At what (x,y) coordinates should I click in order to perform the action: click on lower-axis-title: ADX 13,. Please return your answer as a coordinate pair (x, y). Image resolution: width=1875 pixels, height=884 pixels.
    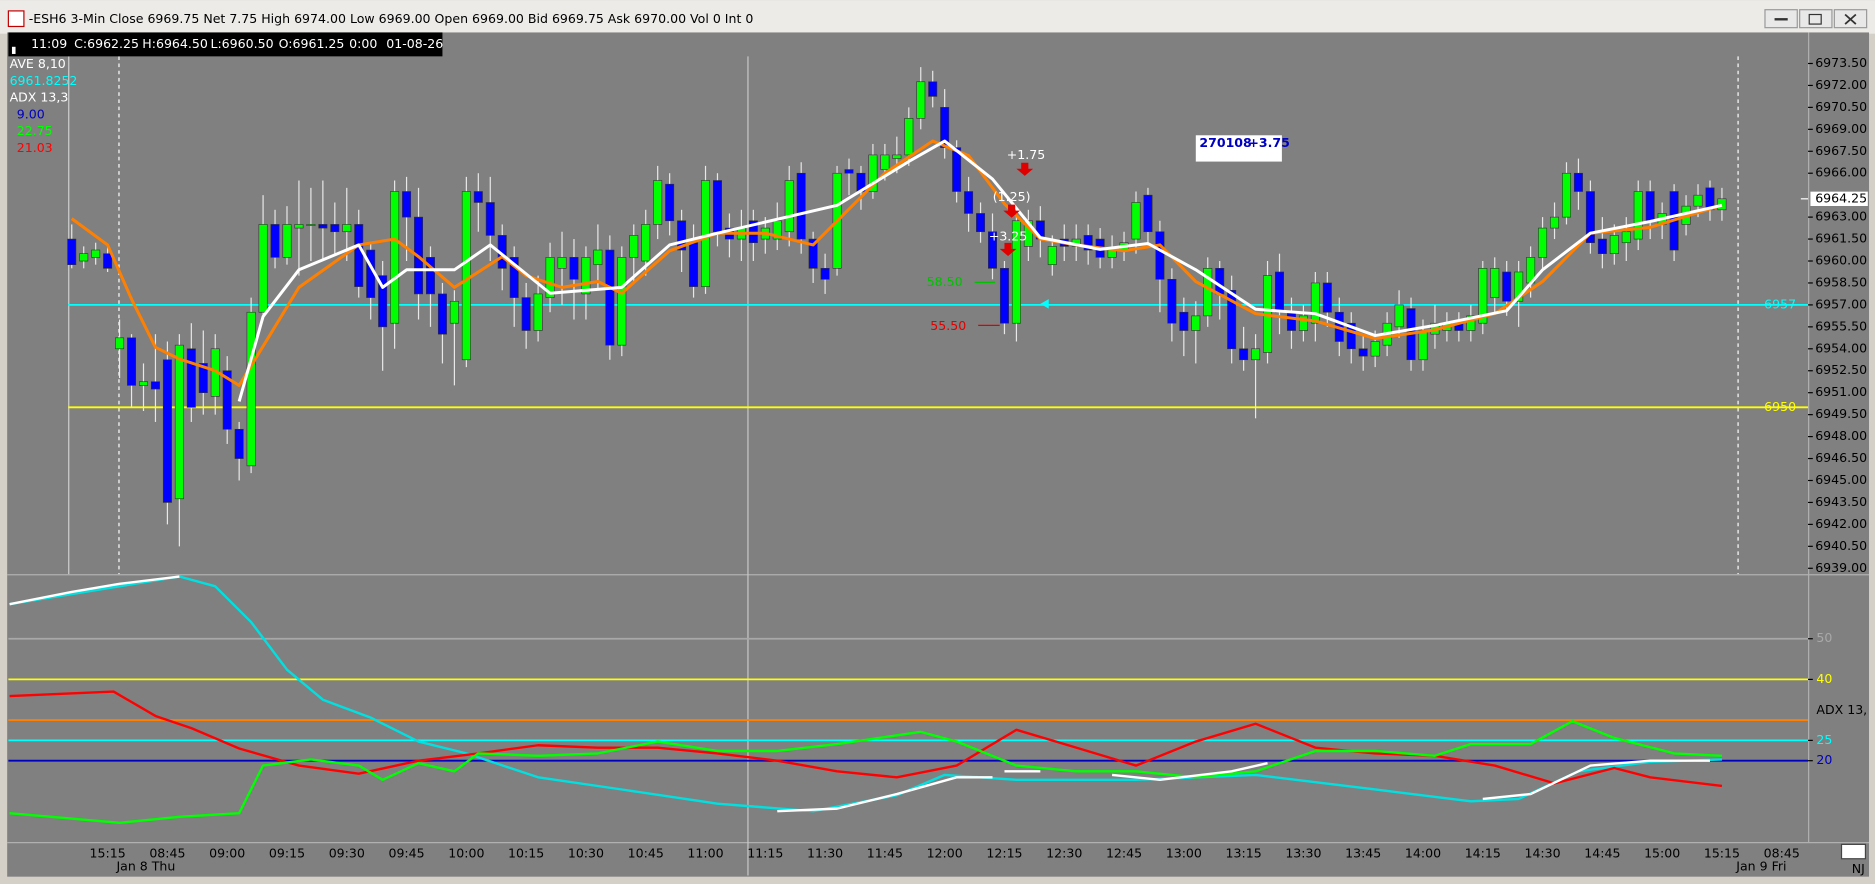
    Looking at the image, I should click on (1841, 709).